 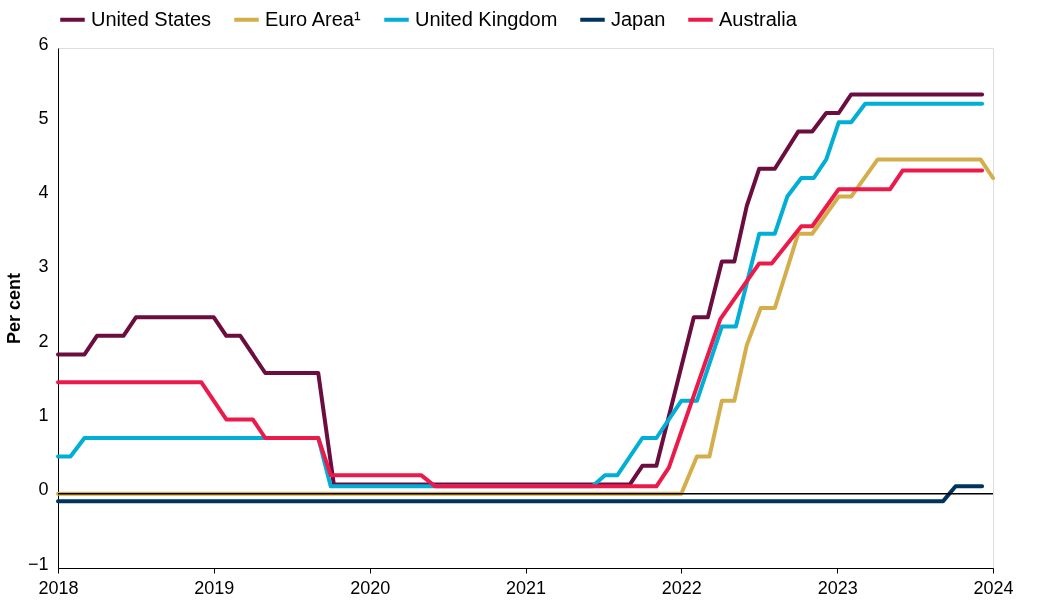 I want to click on x-tick-label: 2024, so click(x=993, y=587).